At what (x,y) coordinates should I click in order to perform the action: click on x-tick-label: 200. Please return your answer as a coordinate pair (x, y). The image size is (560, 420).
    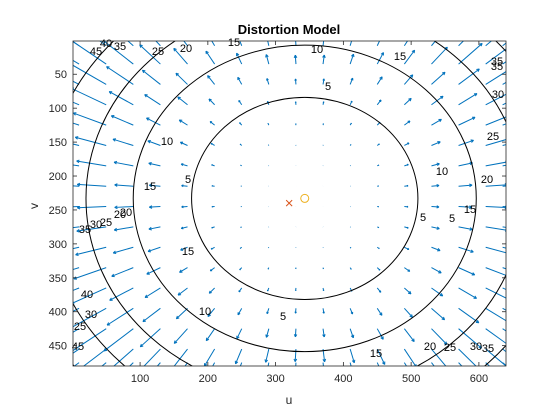
    Looking at the image, I should click on (208, 379).